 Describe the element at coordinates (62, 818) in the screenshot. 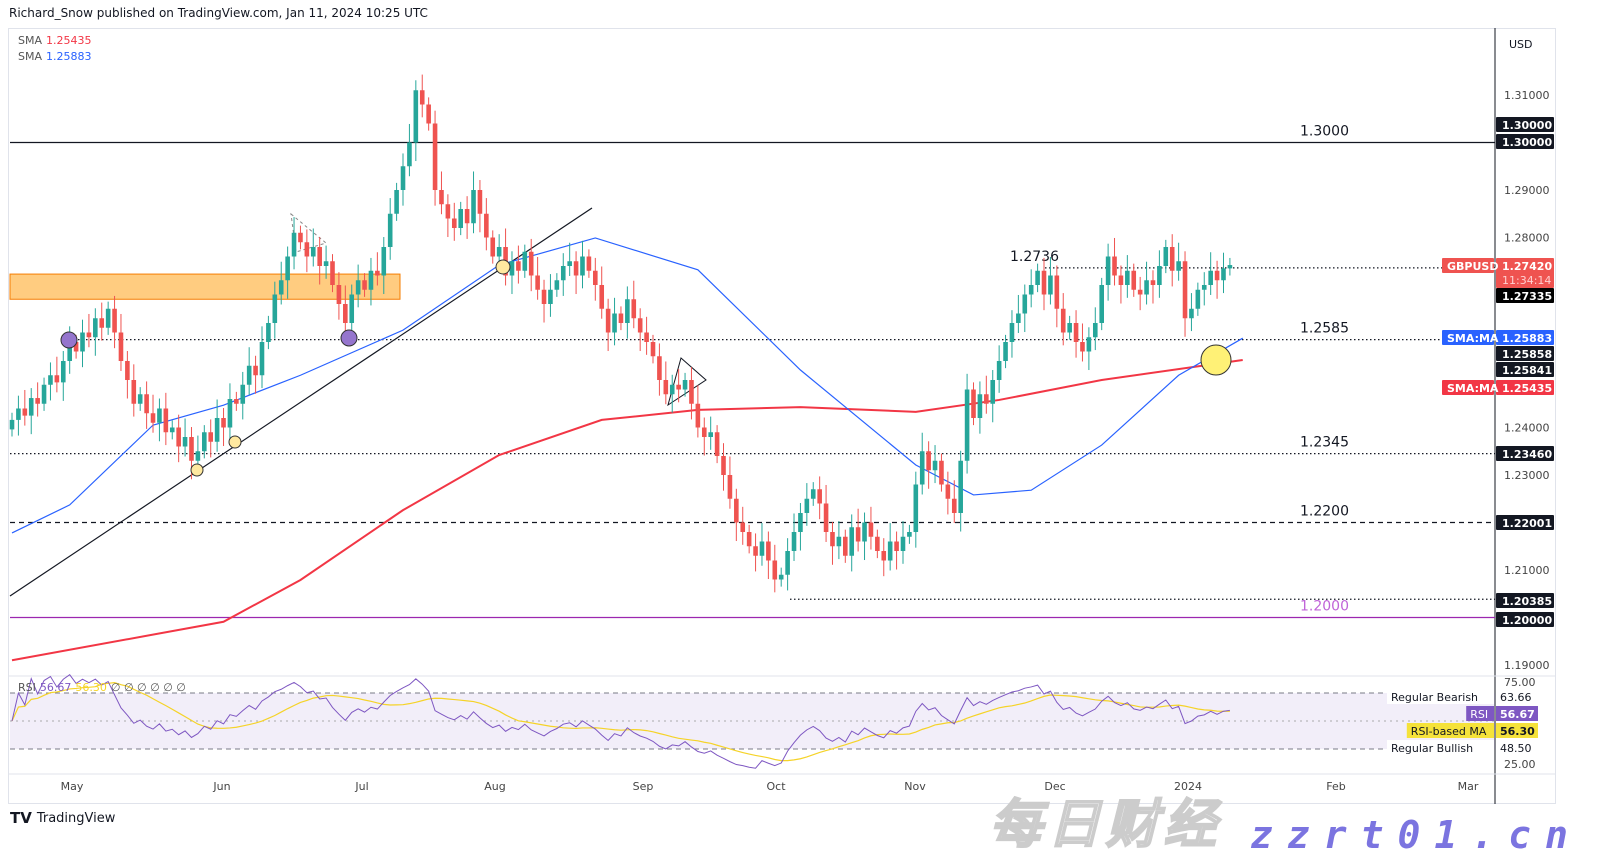

I see `tradingview-logo: 𝗧𝗩 TradingView` at that location.